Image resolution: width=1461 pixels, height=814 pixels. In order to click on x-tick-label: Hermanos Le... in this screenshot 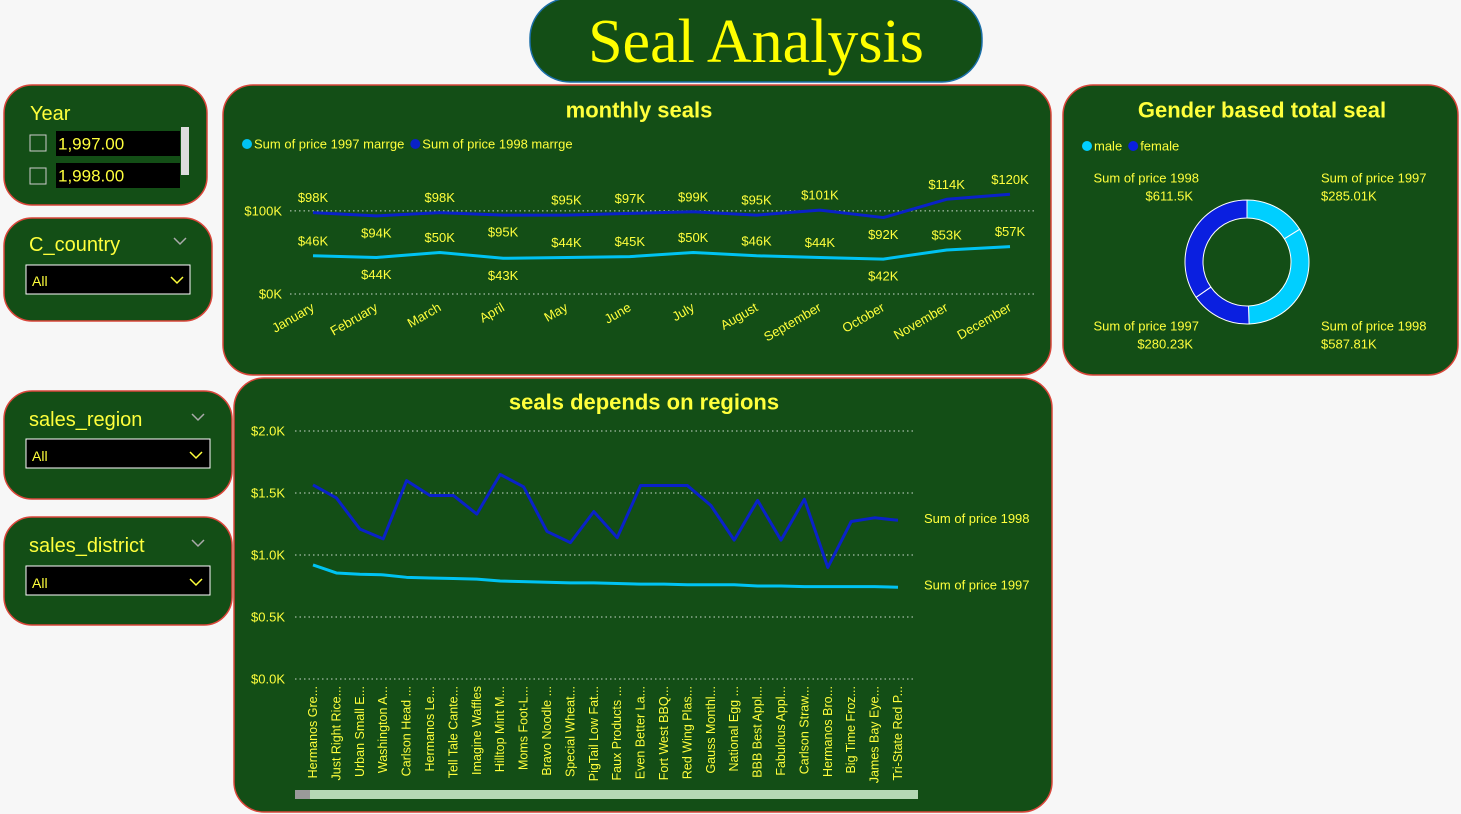, I will do `click(430, 728)`.